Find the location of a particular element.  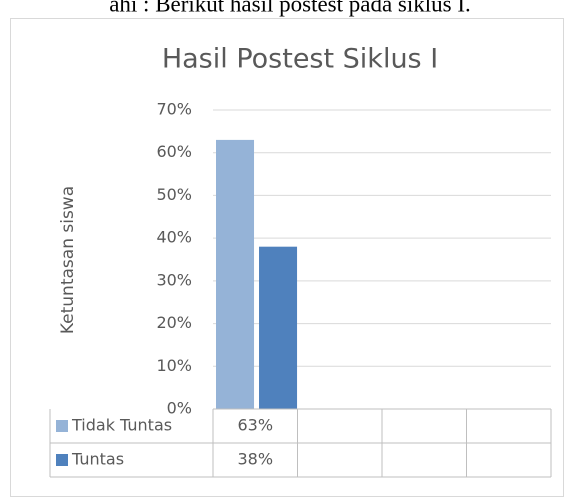

legend-label: Tidak Tuntas is located at coordinates (121, 425).